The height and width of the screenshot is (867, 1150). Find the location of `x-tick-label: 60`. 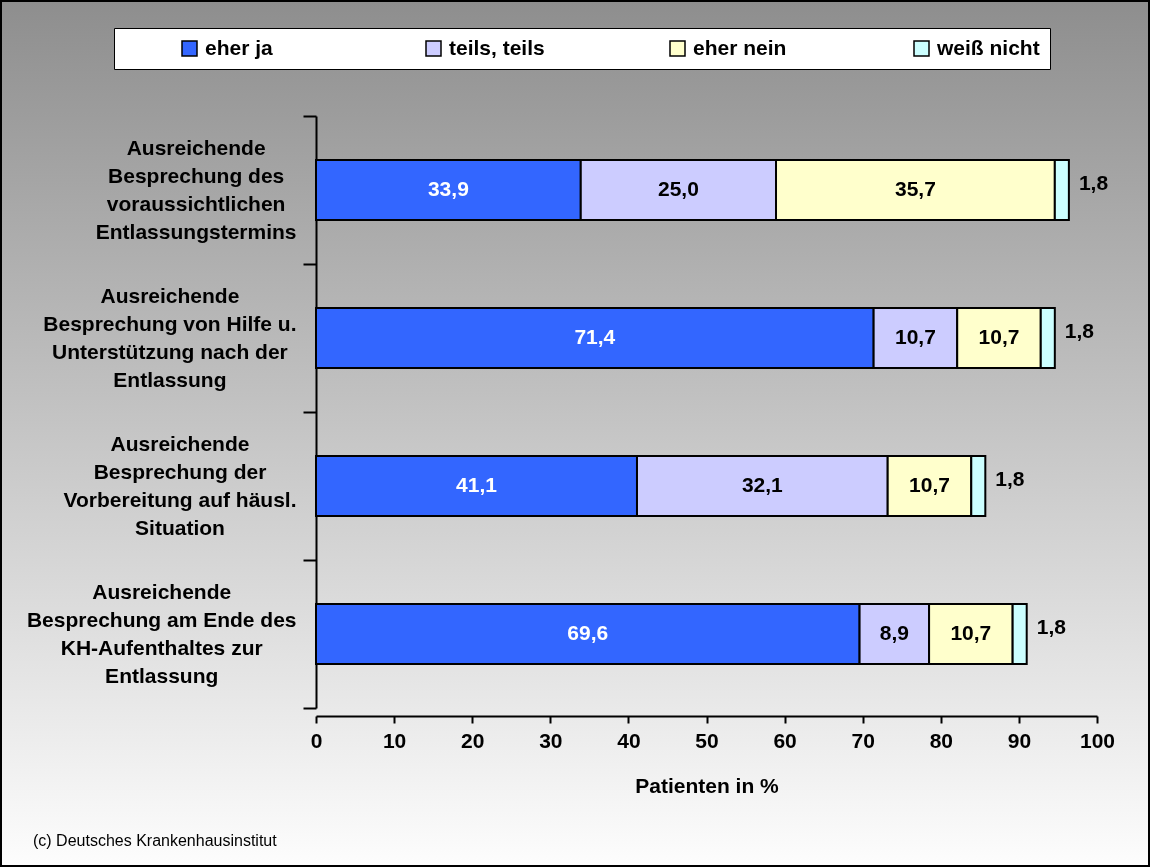

x-tick-label: 60 is located at coordinates (785, 740).